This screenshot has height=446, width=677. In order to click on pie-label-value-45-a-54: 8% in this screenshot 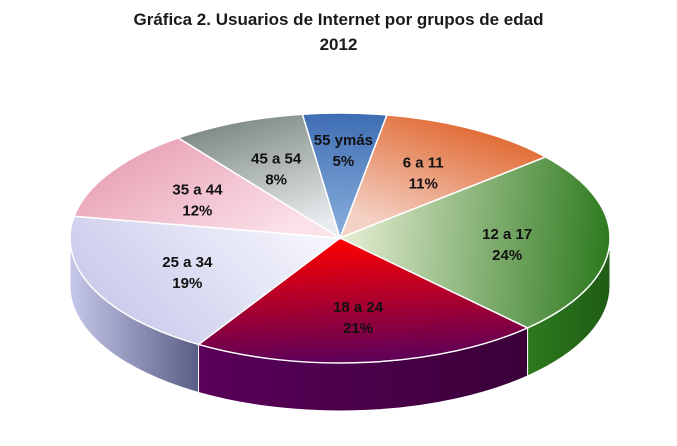, I will do `click(276, 179)`.